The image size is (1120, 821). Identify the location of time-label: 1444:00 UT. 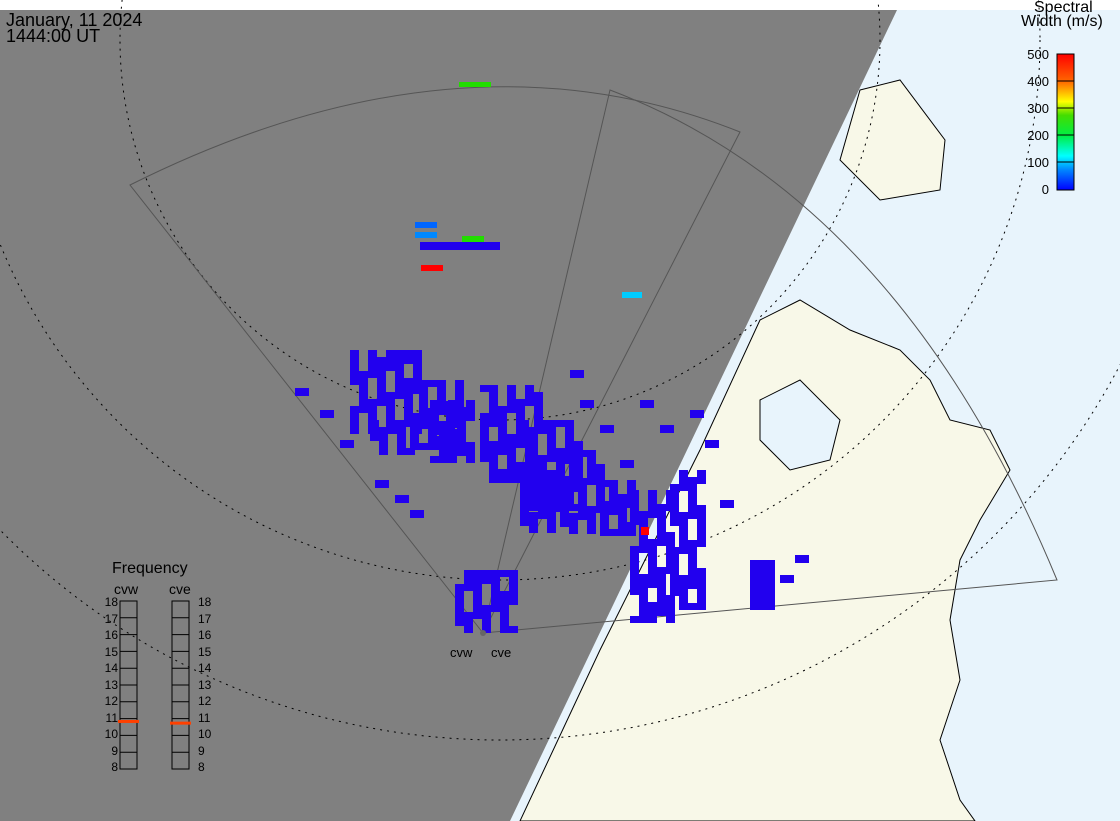
(53, 36).